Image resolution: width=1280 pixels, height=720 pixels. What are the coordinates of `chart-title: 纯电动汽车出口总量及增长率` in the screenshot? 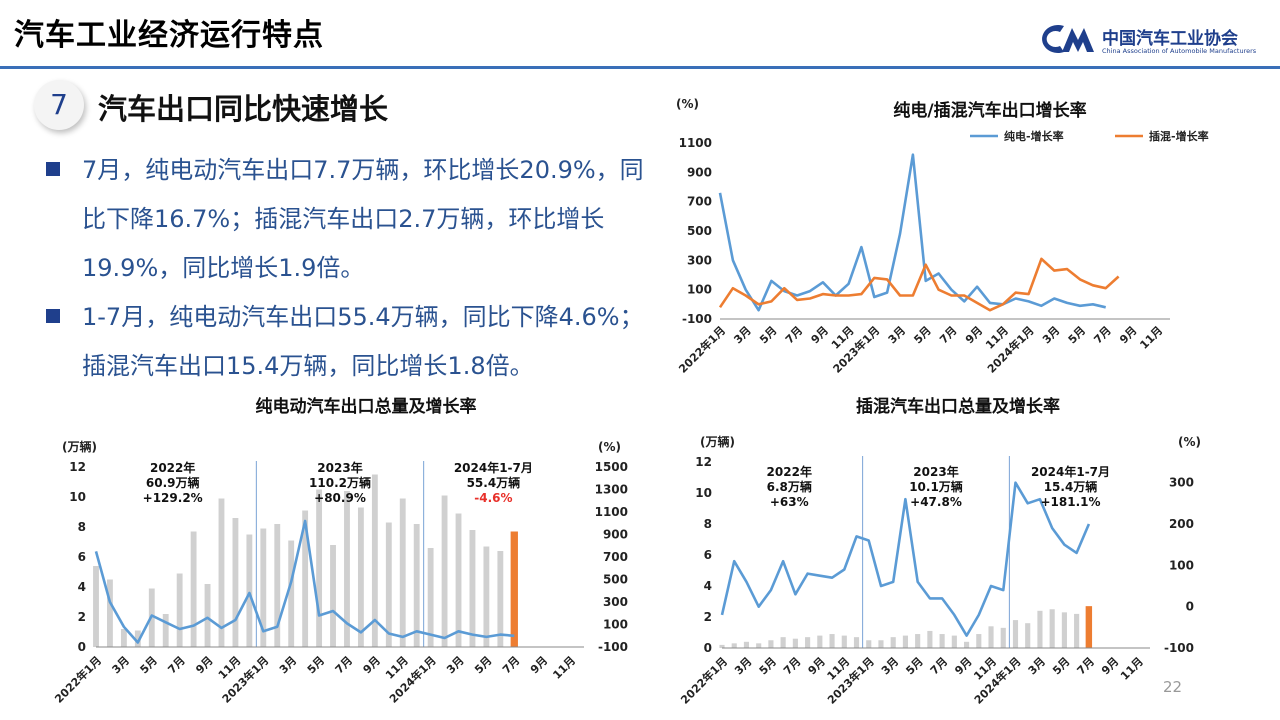 It's located at (366, 406).